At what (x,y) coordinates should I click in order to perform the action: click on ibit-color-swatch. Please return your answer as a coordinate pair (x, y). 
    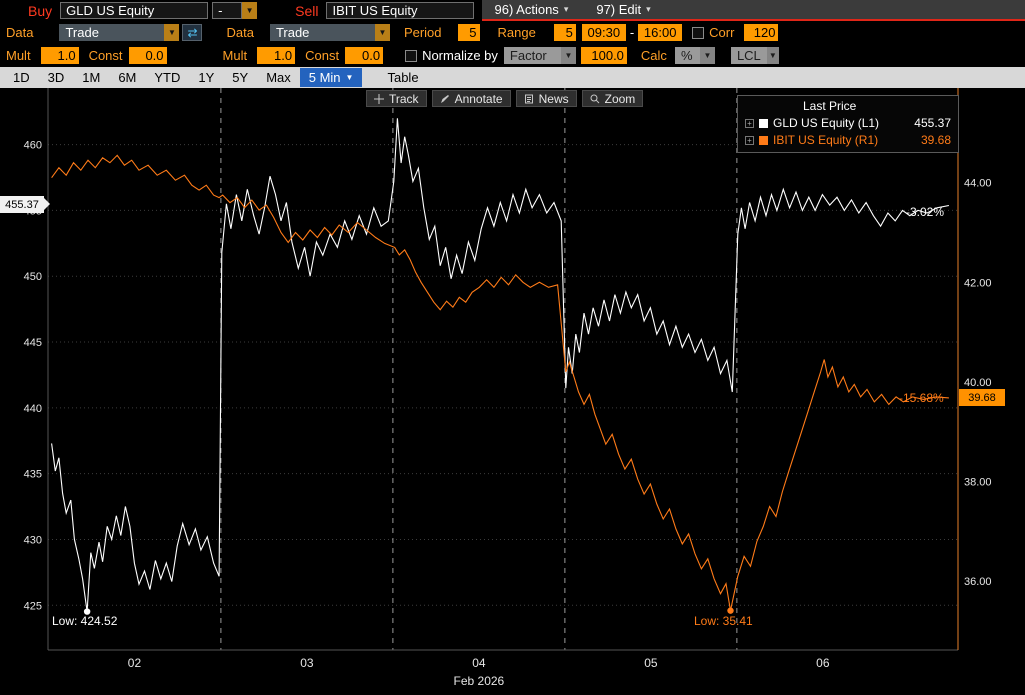
    Looking at the image, I should click on (763, 140).